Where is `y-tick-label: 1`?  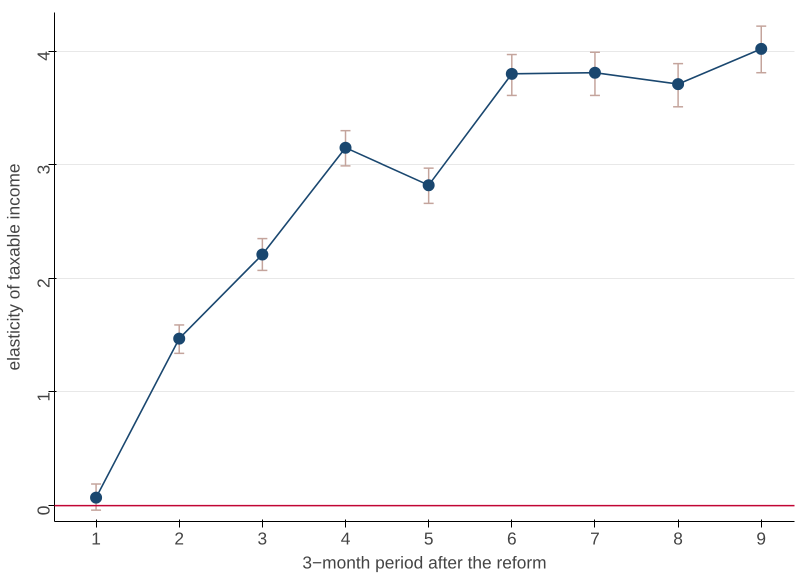
y-tick-label: 1 is located at coordinates (44, 397).